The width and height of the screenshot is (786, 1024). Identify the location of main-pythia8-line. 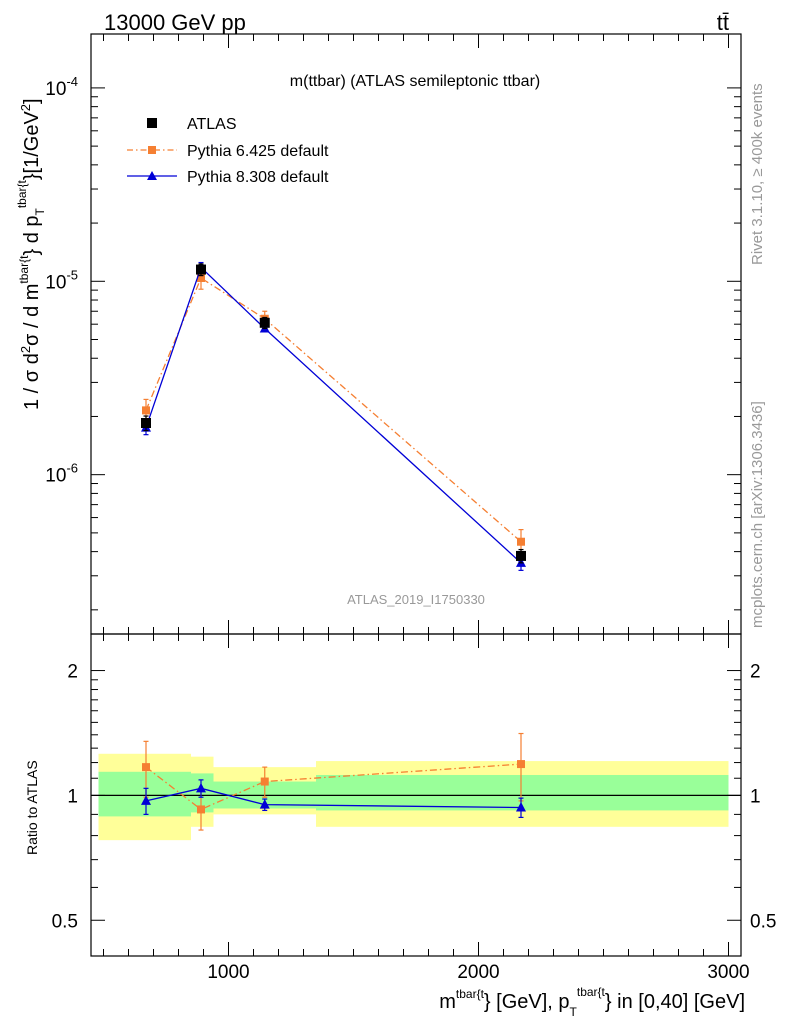
(333, 415).